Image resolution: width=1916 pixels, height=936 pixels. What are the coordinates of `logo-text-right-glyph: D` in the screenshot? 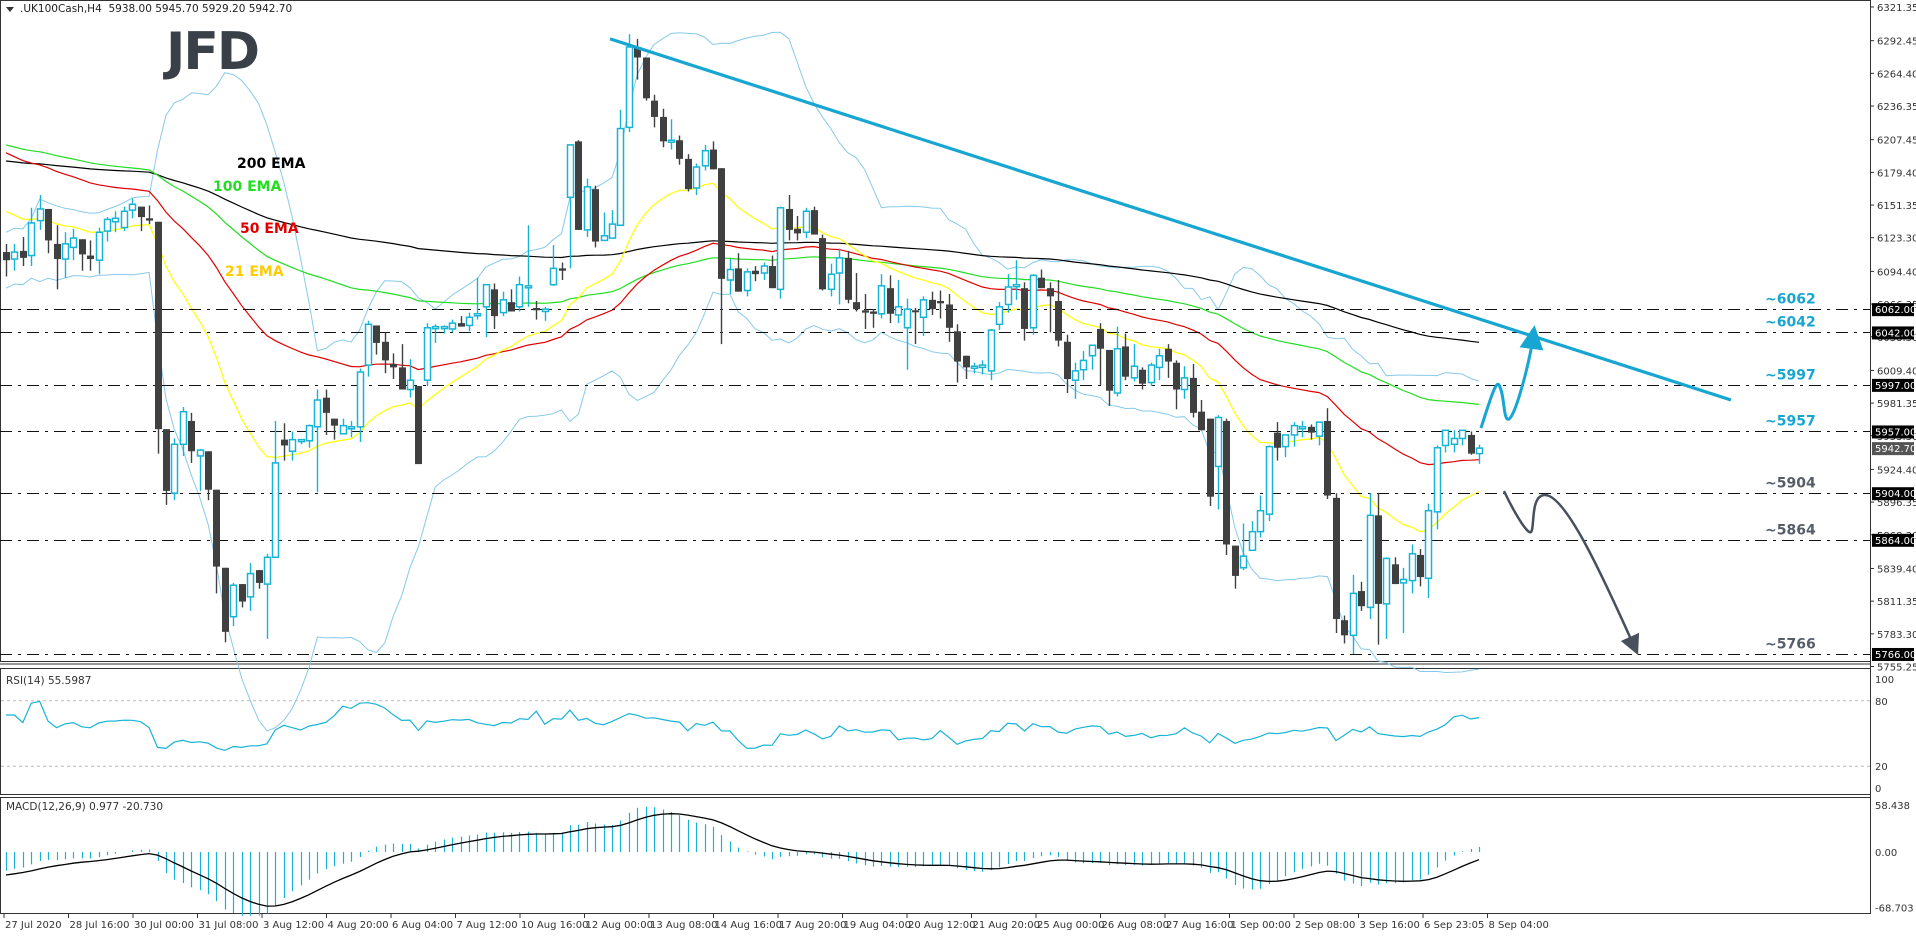 It's located at (238, 52).